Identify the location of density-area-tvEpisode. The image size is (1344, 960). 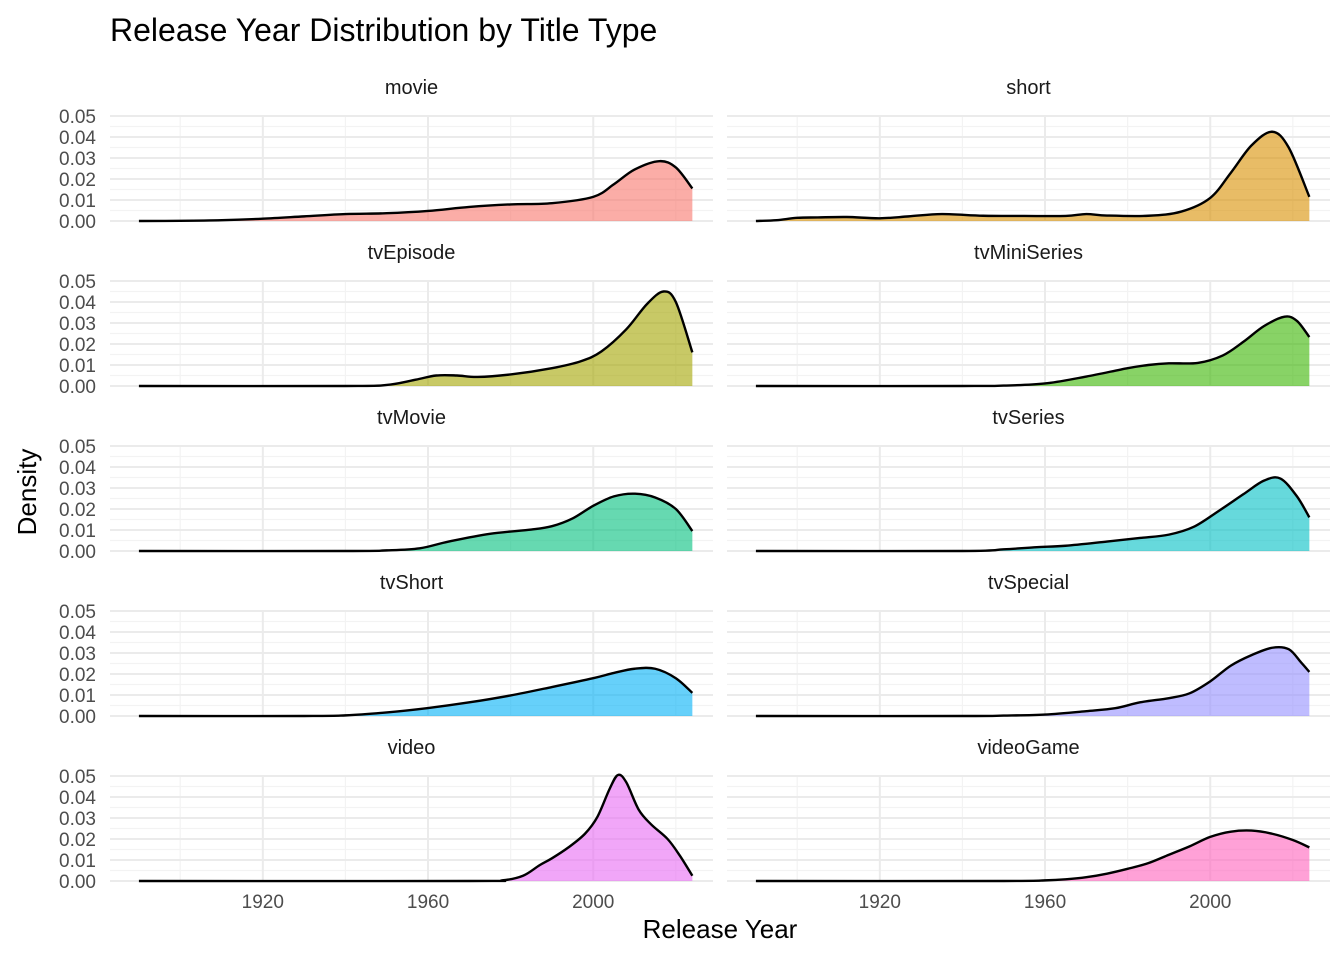
(415, 339).